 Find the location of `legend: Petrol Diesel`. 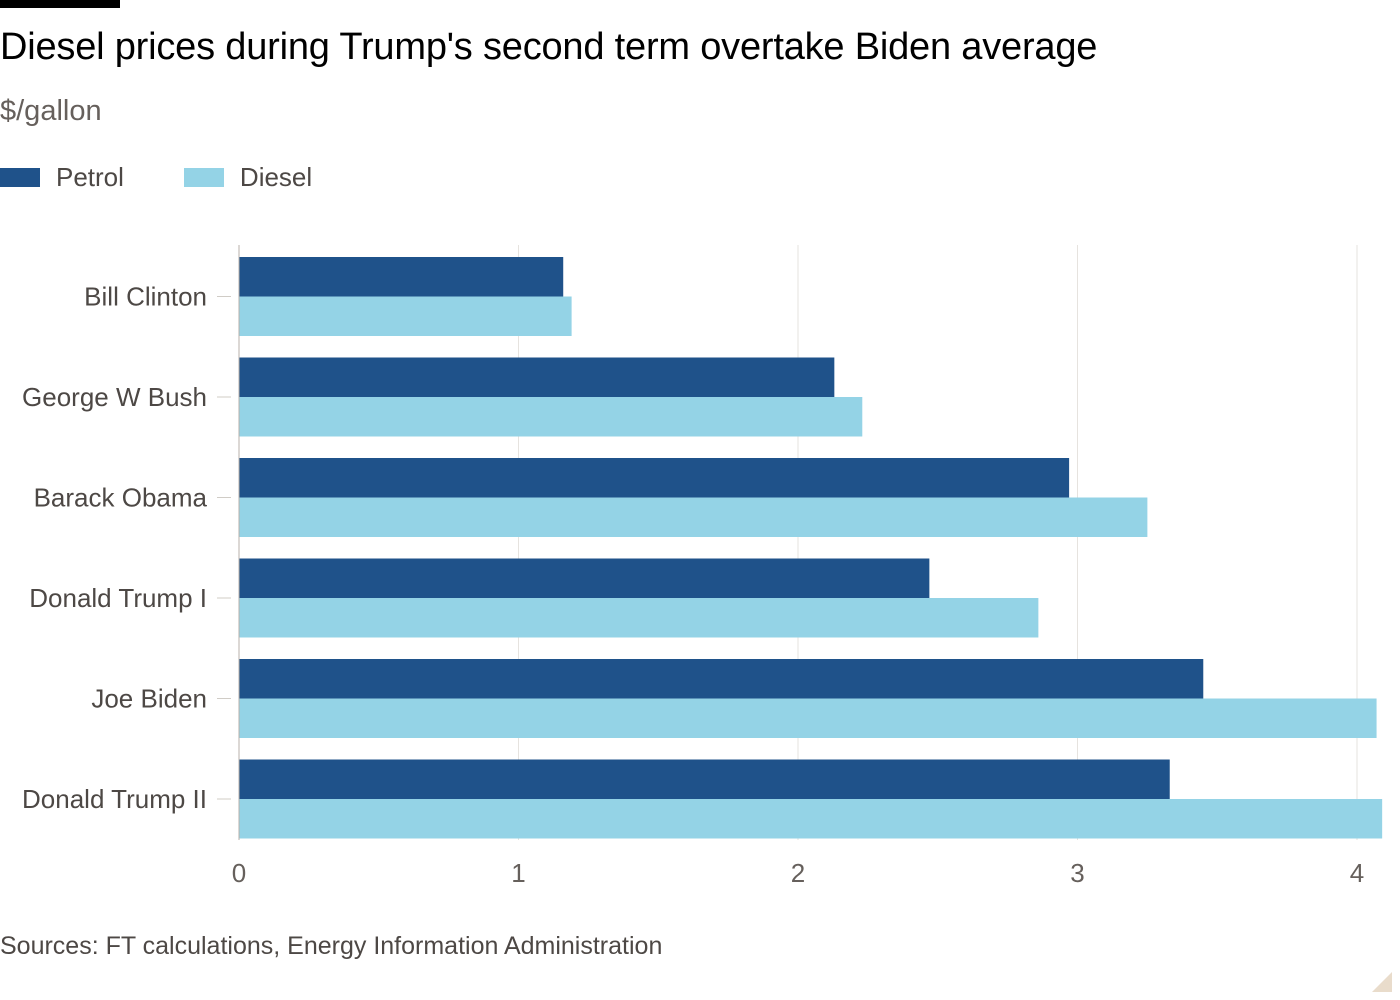

legend: Petrol Diesel is located at coordinates (186, 177).